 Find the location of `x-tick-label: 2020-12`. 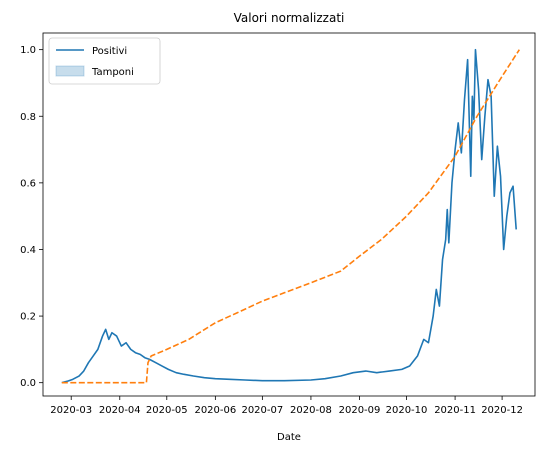

x-tick-label: 2020-12 is located at coordinates (502, 410).